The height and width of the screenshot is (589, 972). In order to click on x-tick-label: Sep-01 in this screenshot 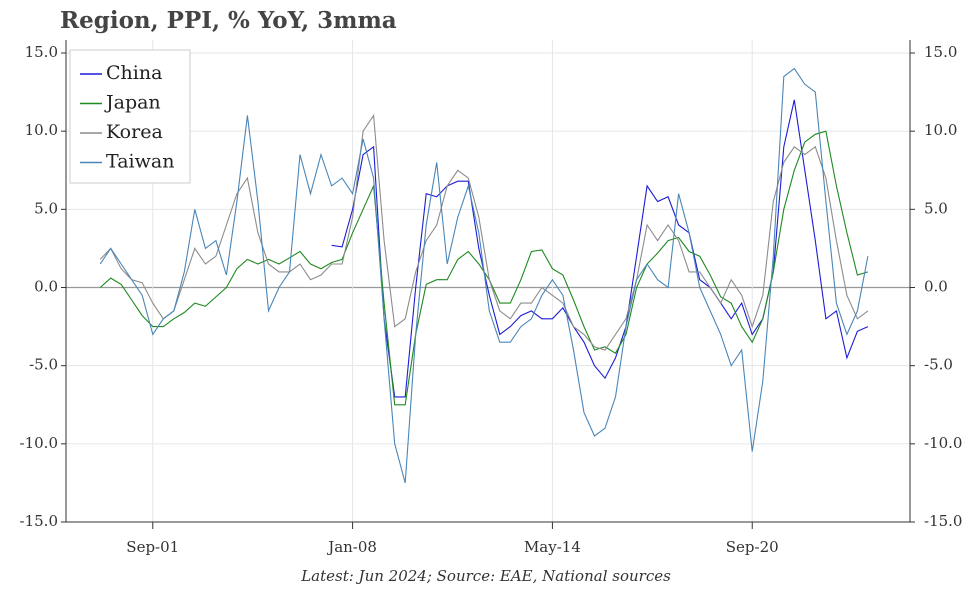, I will do `click(152, 547)`.